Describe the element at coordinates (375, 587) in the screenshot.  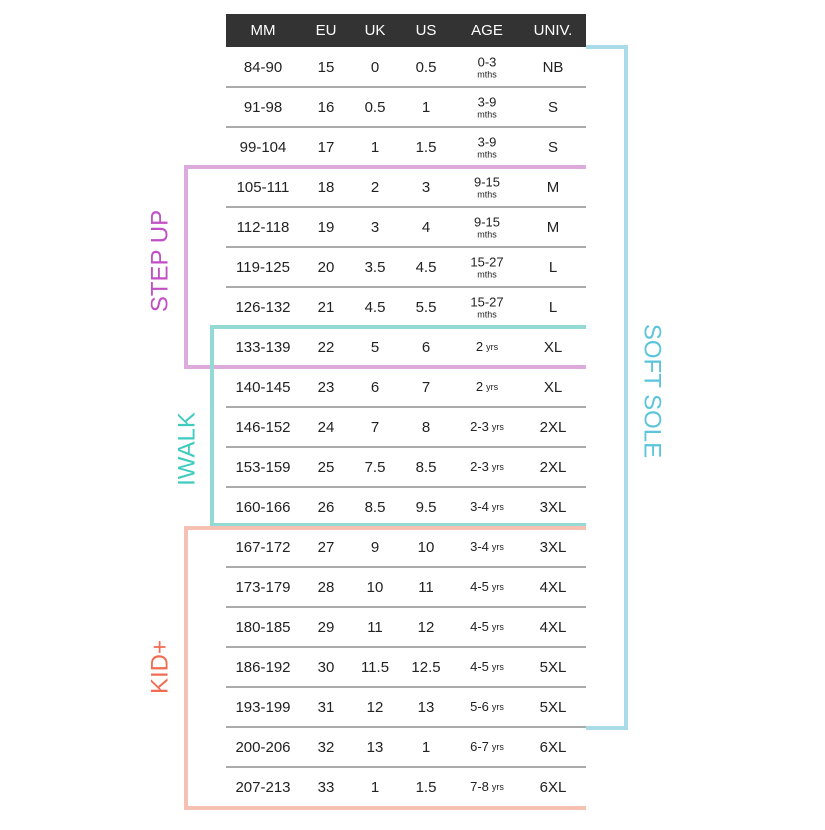
I see `cell: 10` at that location.